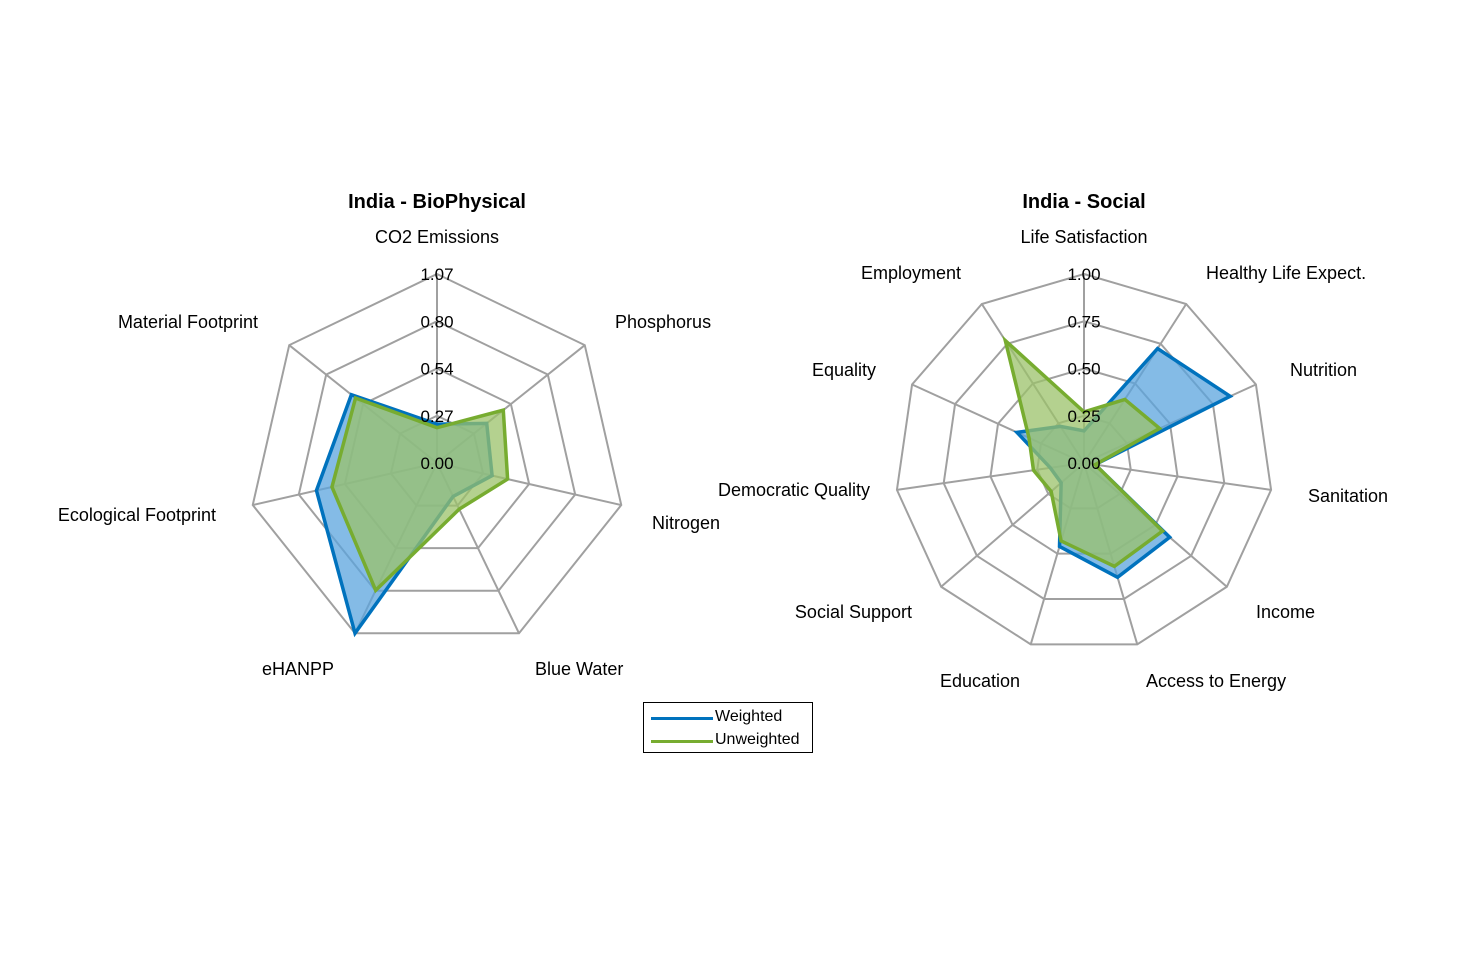  I want to click on axis-label: Democratic Quality, so click(794, 490).